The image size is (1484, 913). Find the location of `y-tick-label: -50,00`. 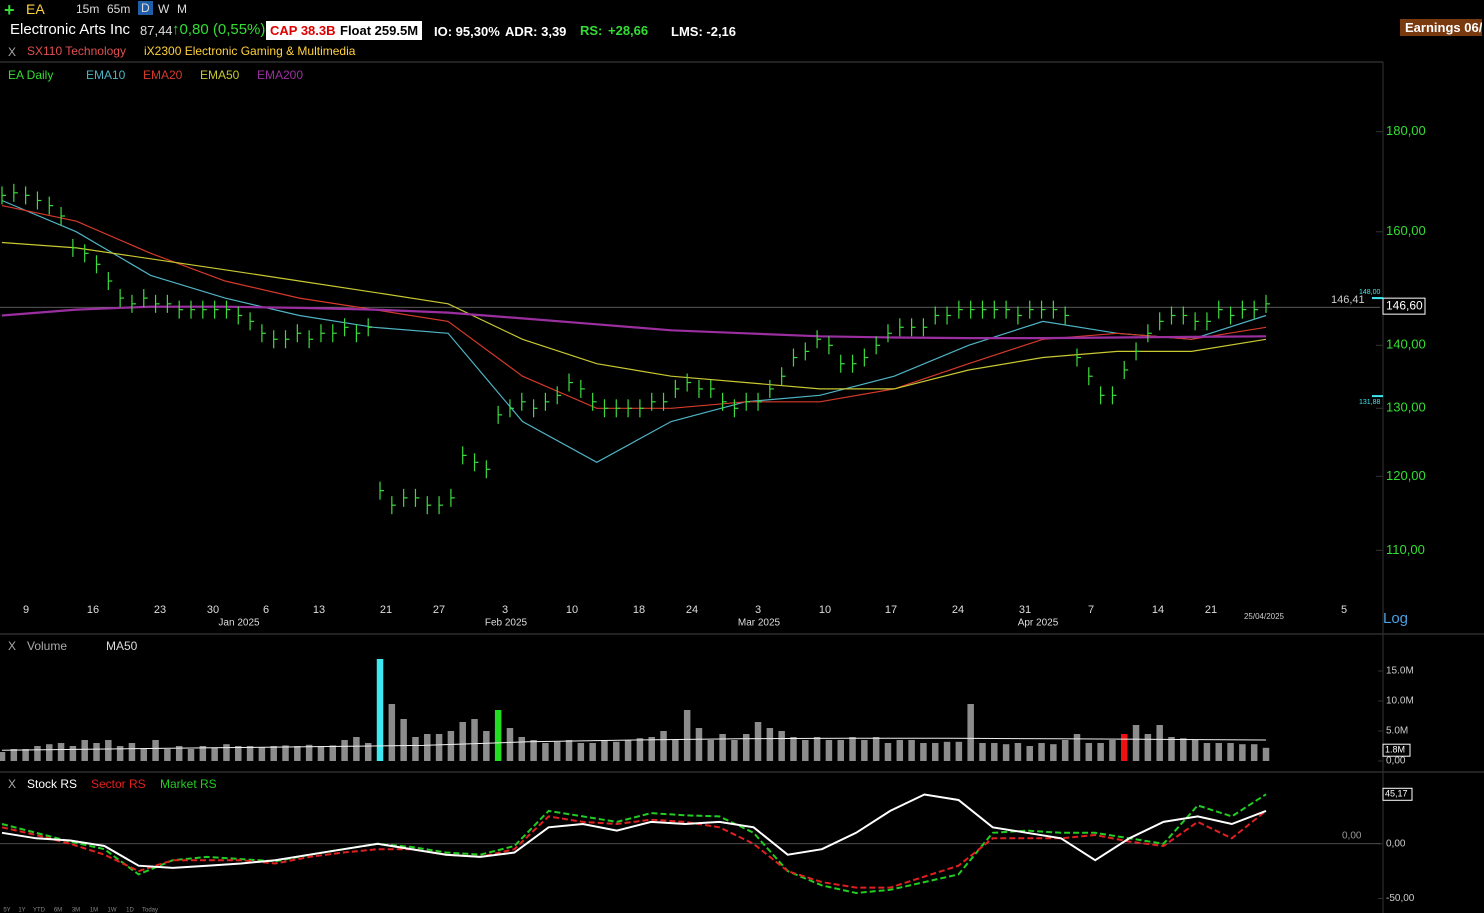

y-tick-label: -50,00 is located at coordinates (1400, 898).